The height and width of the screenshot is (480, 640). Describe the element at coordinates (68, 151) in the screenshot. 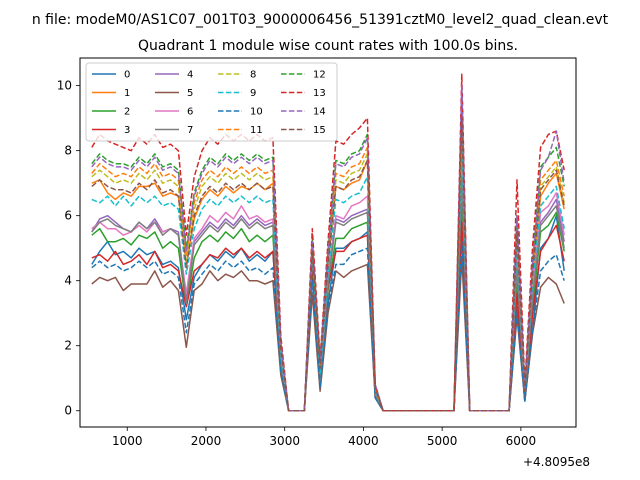

I see `y-tick-label: 8` at that location.